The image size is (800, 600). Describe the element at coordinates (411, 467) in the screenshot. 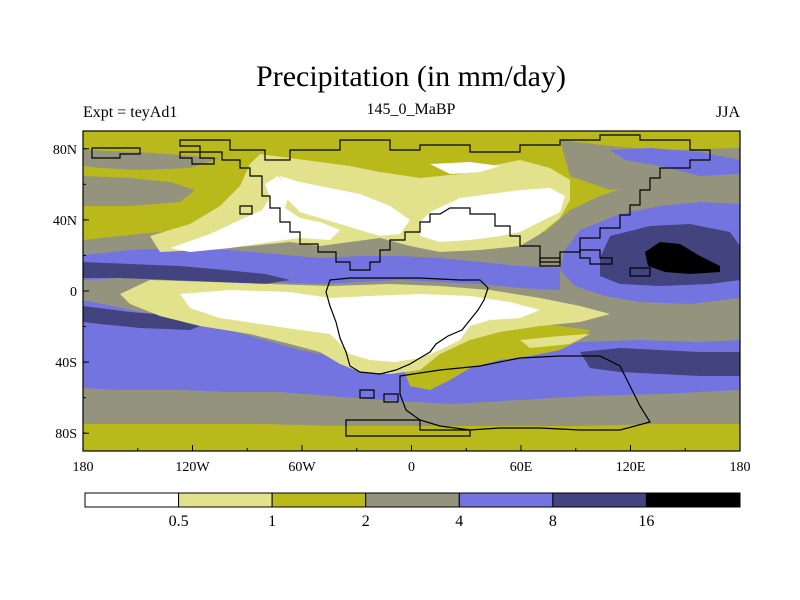

I see `x-tick-label: 0` at that location.